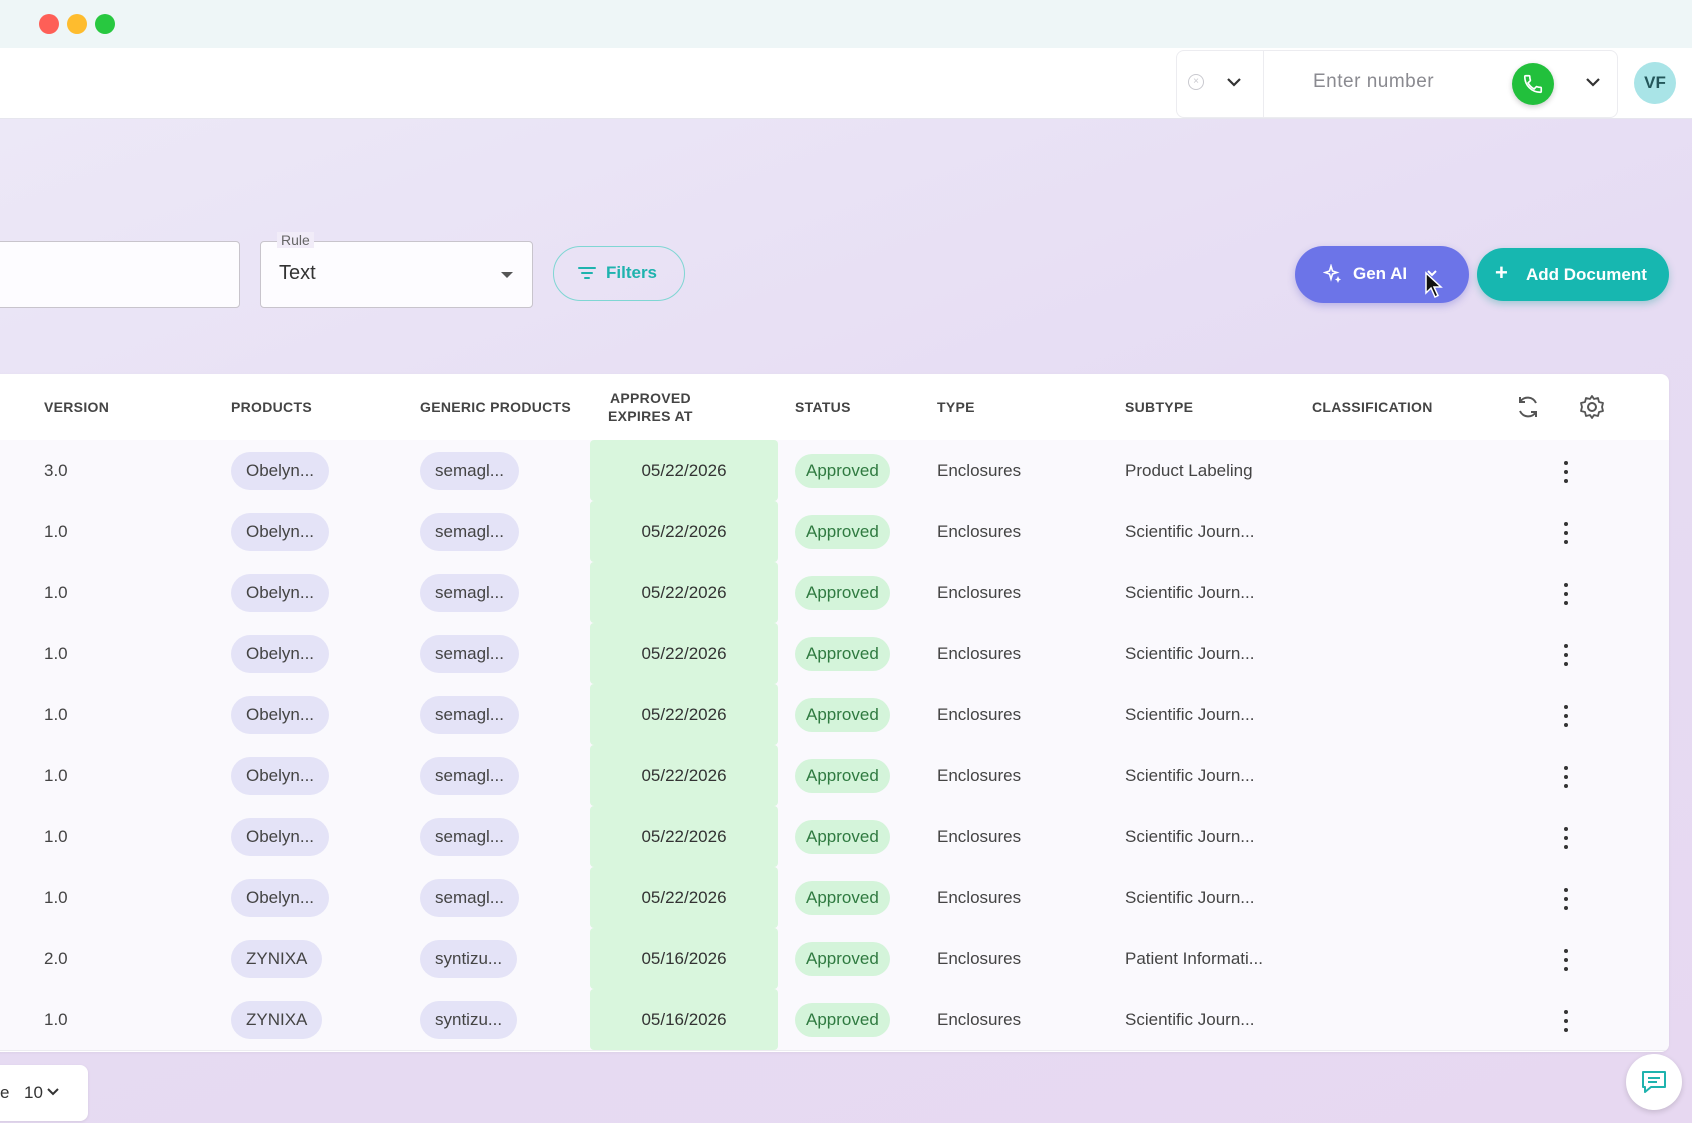  What do you see at coordinates (823, 407) in the screenshot?
I see `column-header-status: STATUS` at bounding box center [823, 407].